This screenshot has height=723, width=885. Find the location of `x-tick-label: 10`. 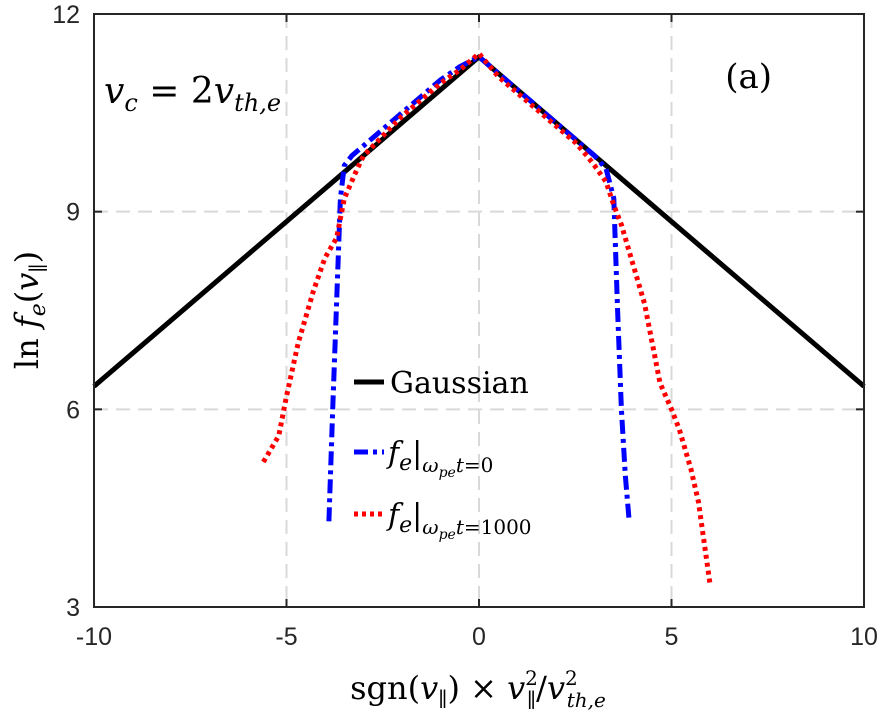

x-tick-label: 10 is located at coordinates (864, 637).